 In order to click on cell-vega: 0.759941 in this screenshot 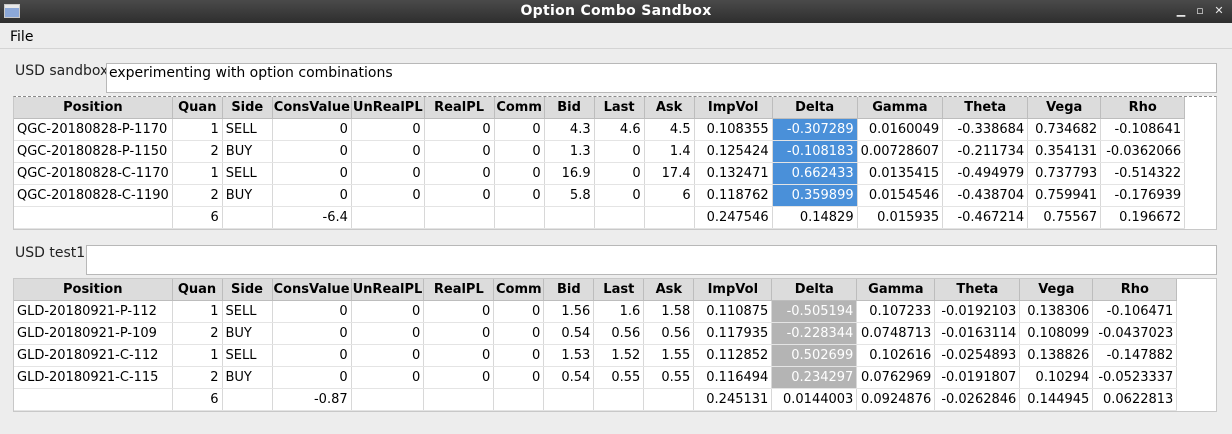, I will do `click(1064, 195)`.